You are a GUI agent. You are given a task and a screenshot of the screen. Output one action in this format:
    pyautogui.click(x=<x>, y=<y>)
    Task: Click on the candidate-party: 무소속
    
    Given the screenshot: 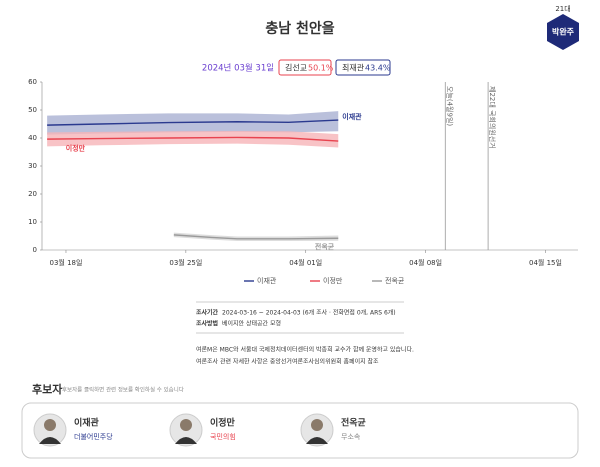 What is the action you would take?
    pyautogui.click(x=351, y=437)
    